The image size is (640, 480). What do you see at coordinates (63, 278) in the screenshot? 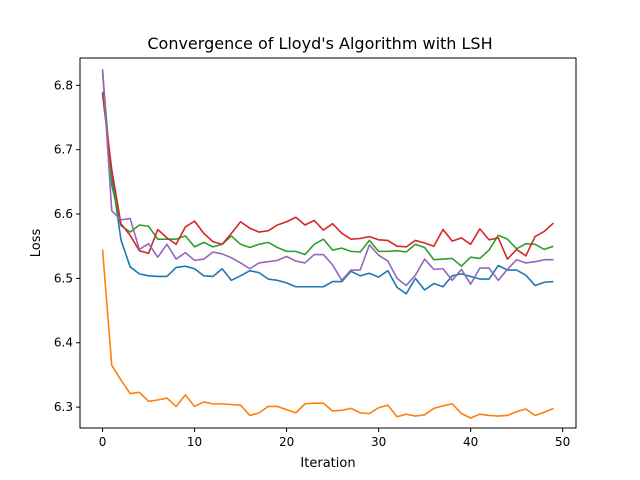
I see `y-tick-label: 6.5` at bounding box center [63, 278].